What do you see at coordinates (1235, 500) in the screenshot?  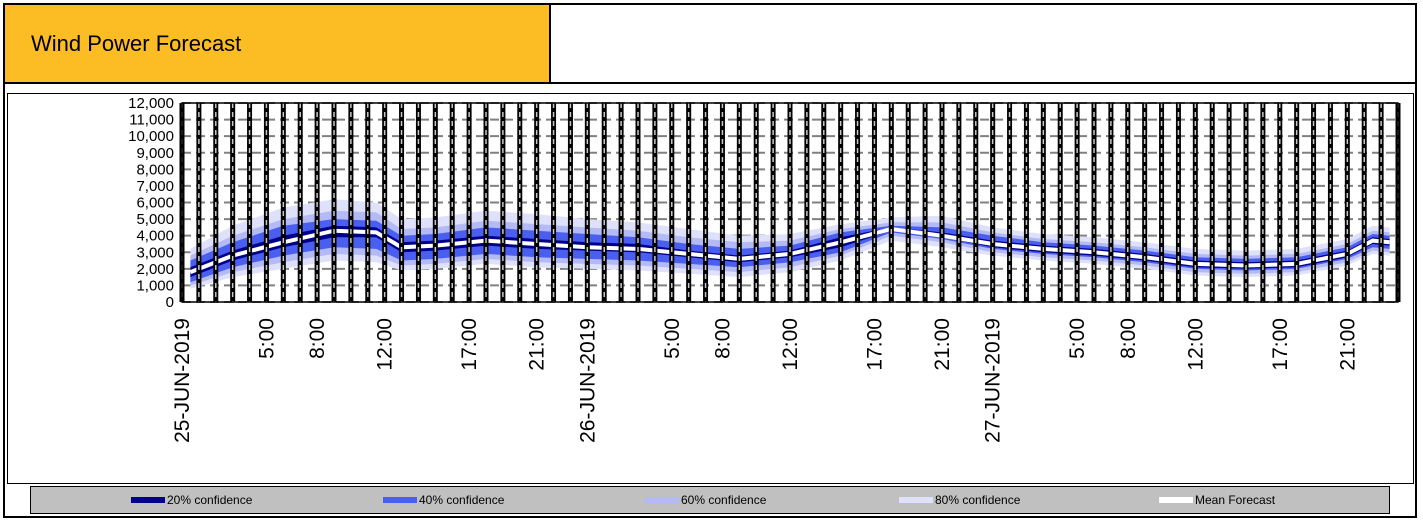 I see `legend-label-mean: Mean Forecast` at bounding box center [1235, 500].